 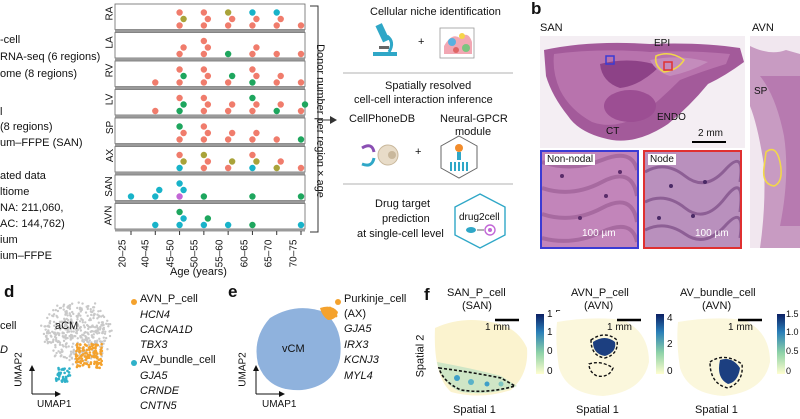 I want to click on umap-vcm-plot, so click(x=298, y=348).